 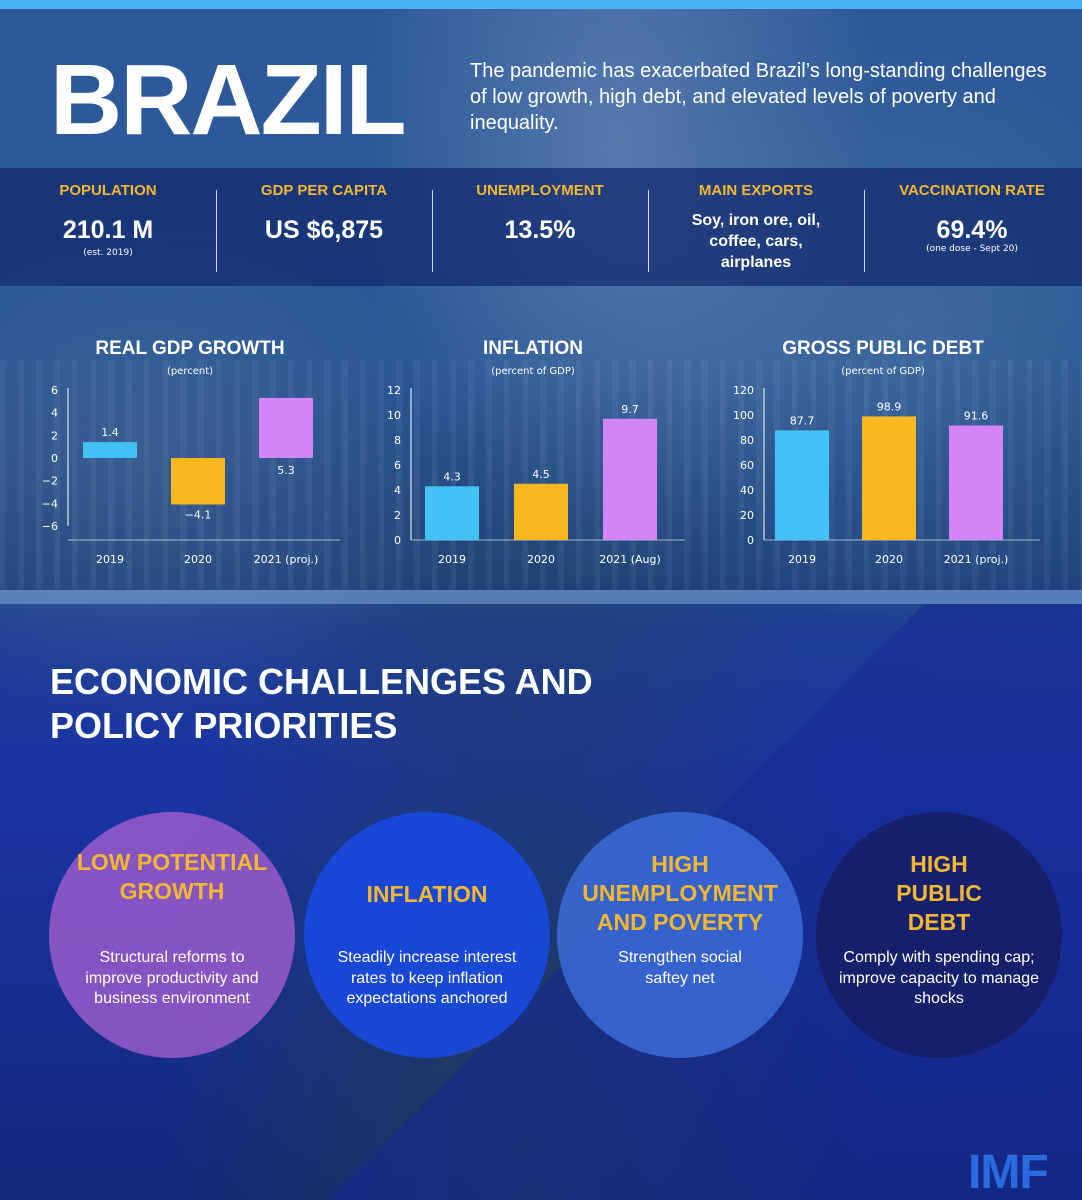 I want to click on chart-subtitle-inflation: (percent of GDP), so click(x=533, y=371).